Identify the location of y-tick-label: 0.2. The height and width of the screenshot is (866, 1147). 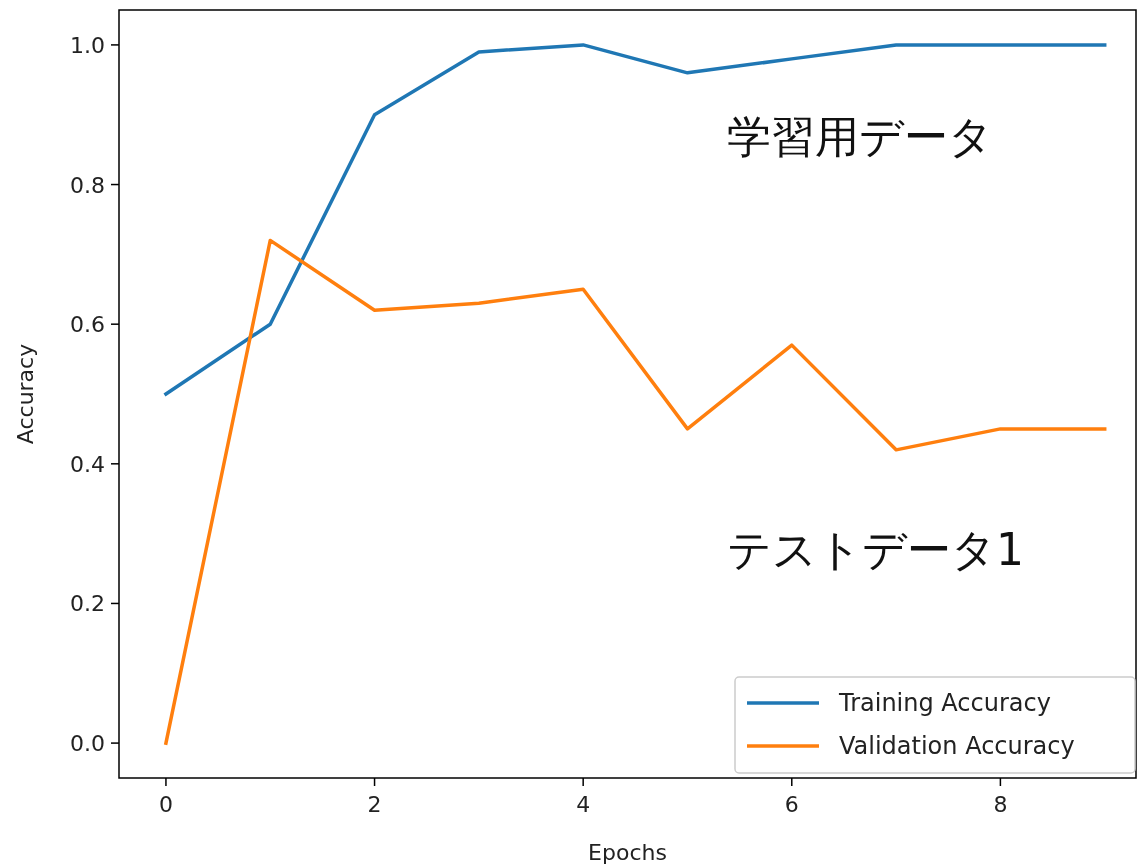
(87, 604).